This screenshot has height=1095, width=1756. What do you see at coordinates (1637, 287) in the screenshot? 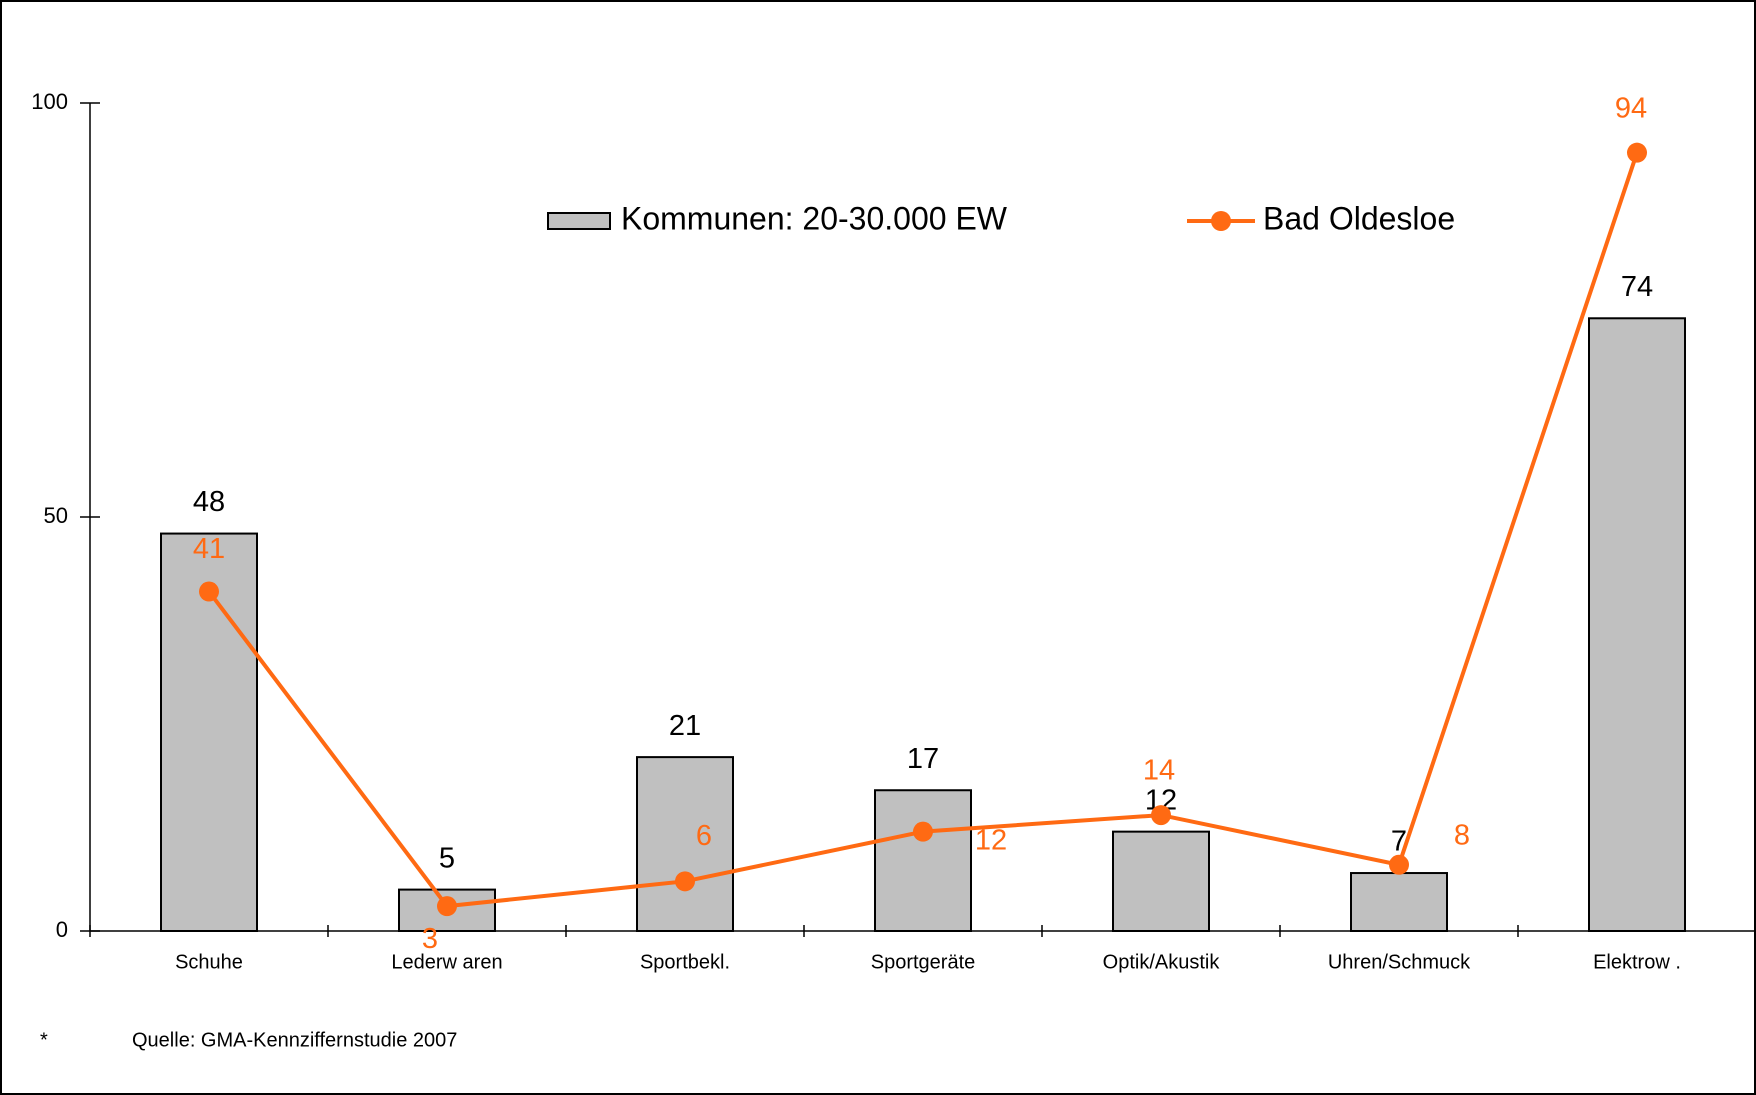
I see `bar-value-label: 74` at bounding box center [1637, 287].